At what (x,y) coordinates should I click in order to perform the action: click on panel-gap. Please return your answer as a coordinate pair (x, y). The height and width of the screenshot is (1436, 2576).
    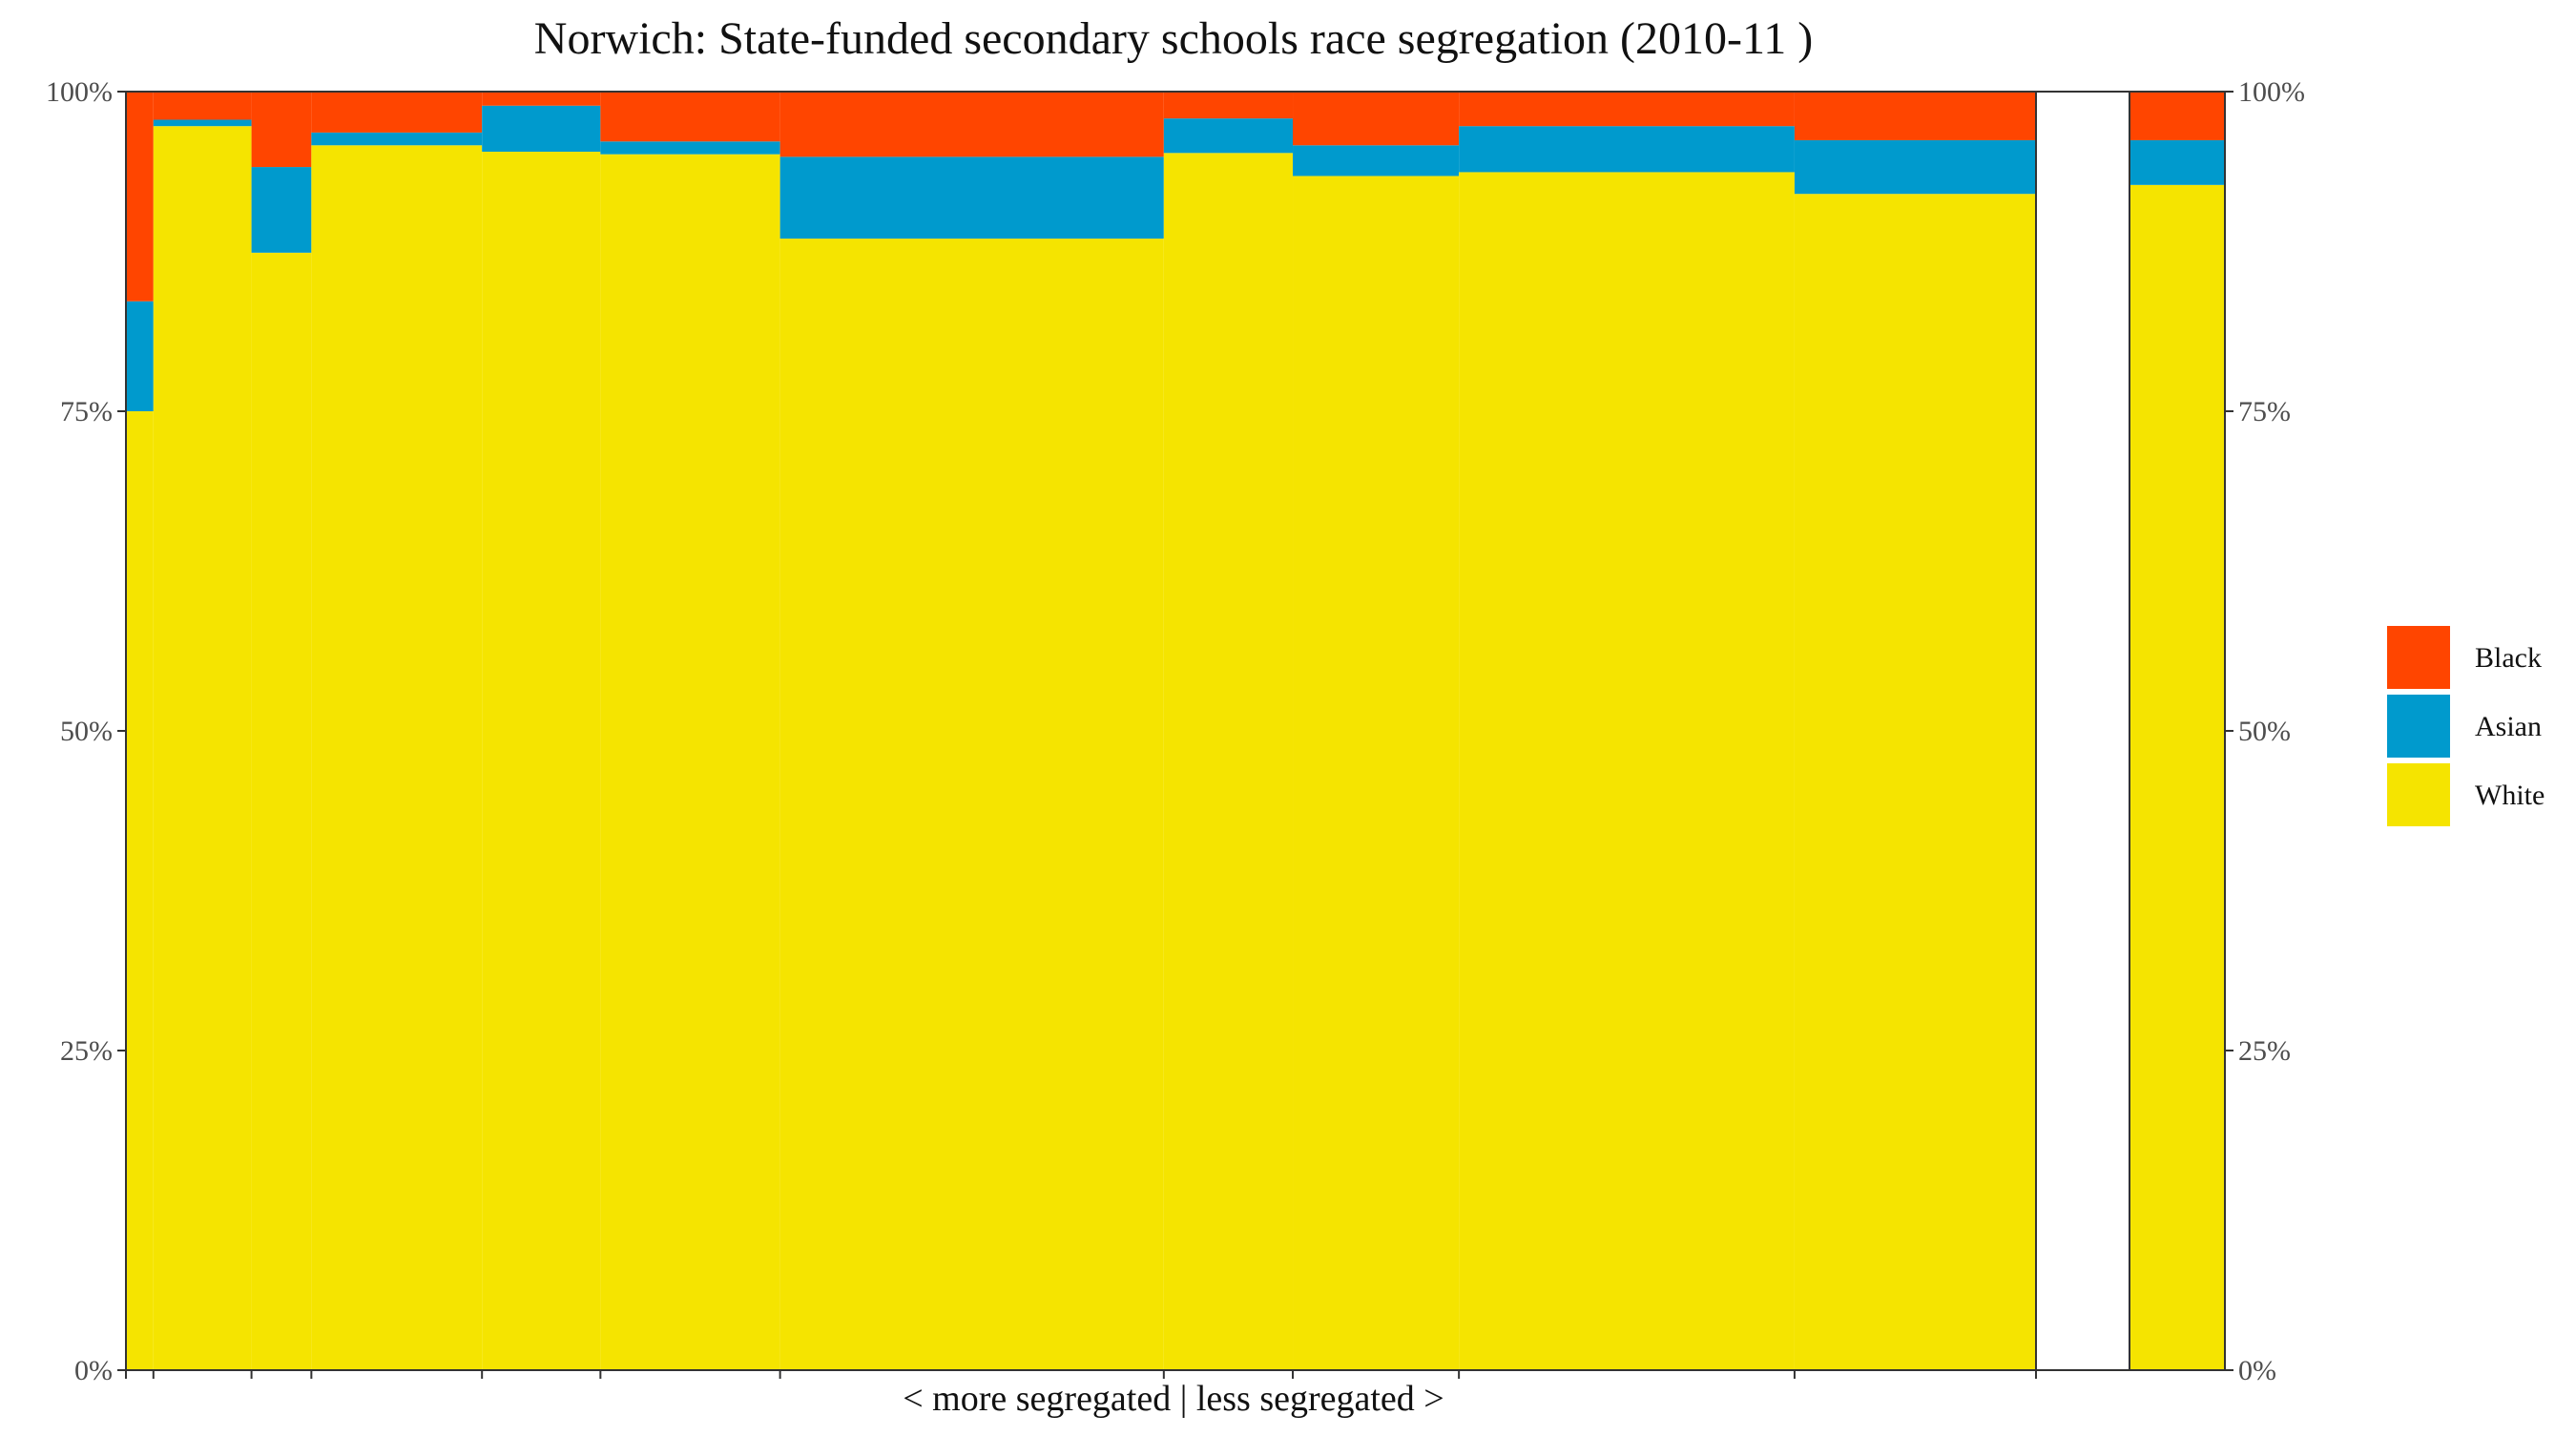
    Looking at the image, I should click on (2082, 731).